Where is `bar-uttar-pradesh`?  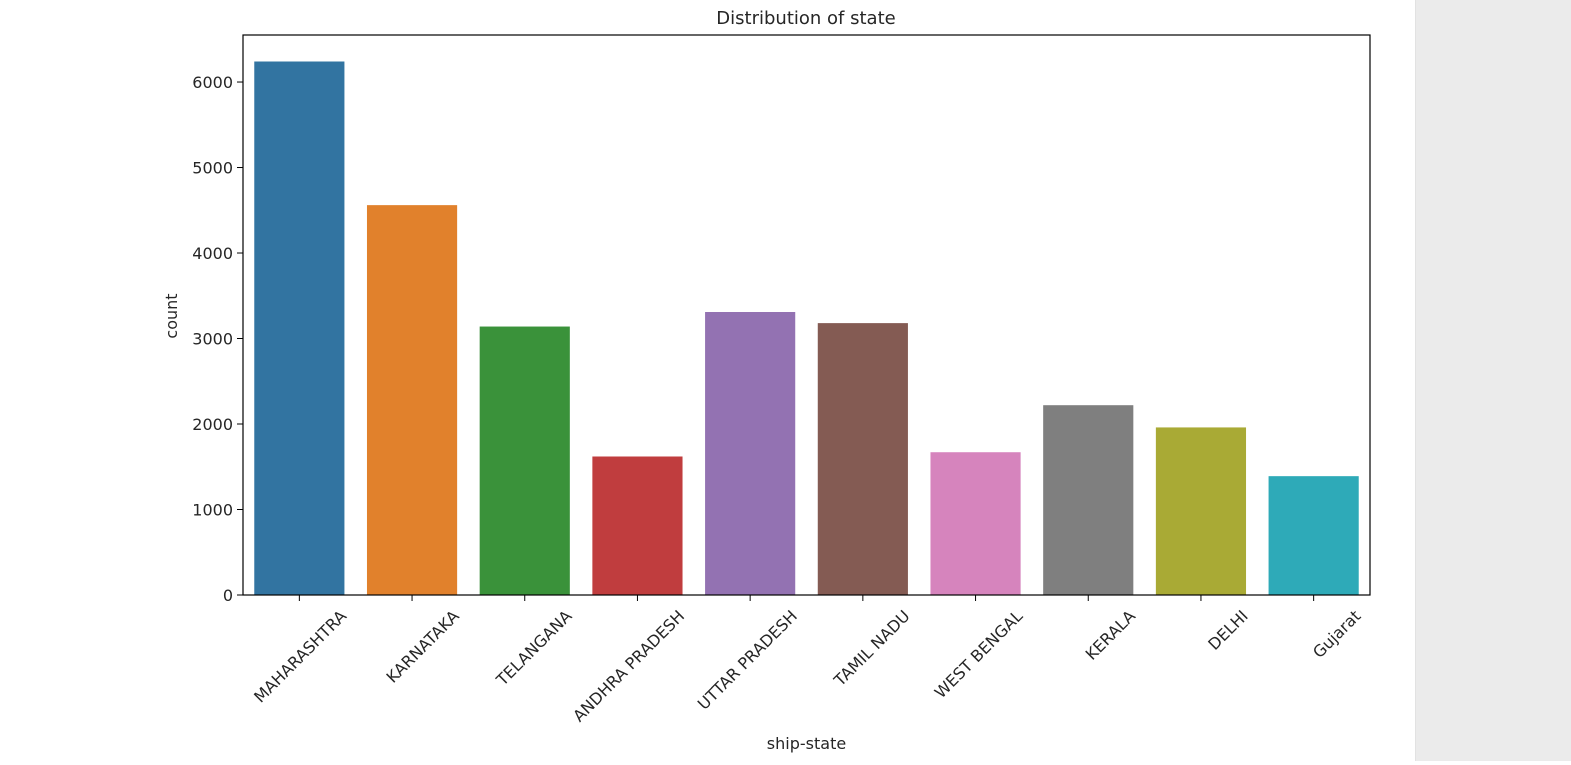 bar-uttar-pradesh is located at coordinates (750, 453).